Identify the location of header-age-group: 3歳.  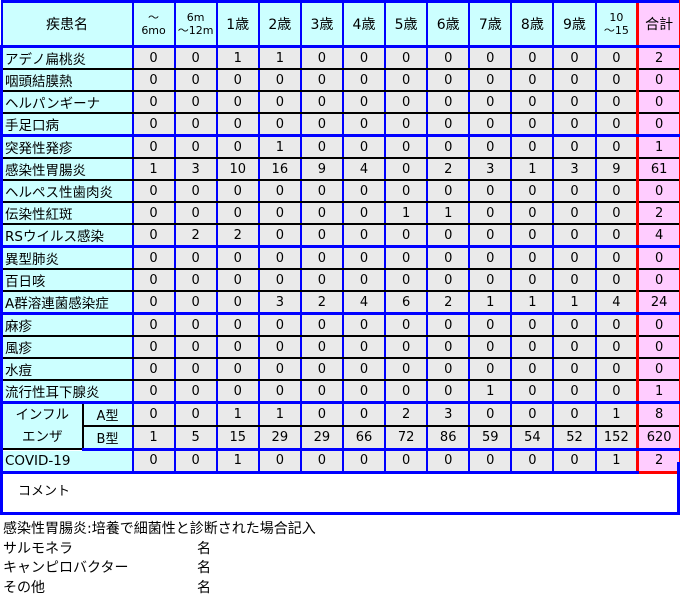
(321, 24).